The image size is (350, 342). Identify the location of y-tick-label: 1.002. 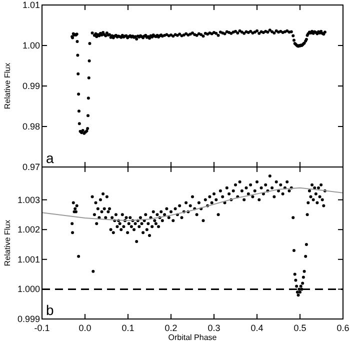
(28, 229).